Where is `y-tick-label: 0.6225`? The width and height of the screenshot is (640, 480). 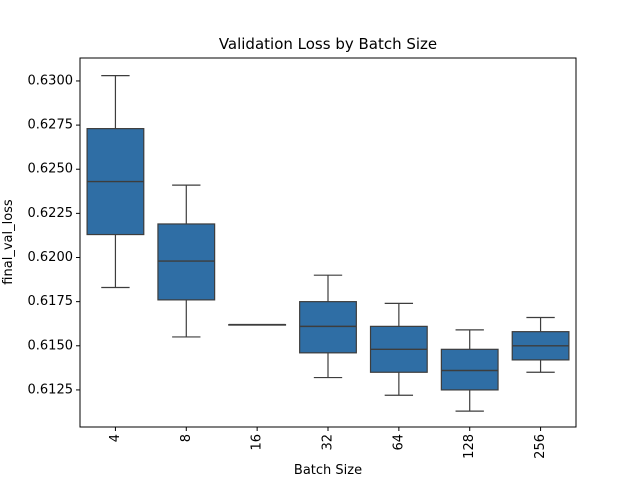 y-tick-label: 0.6225 is located at coordinates (51, 213).